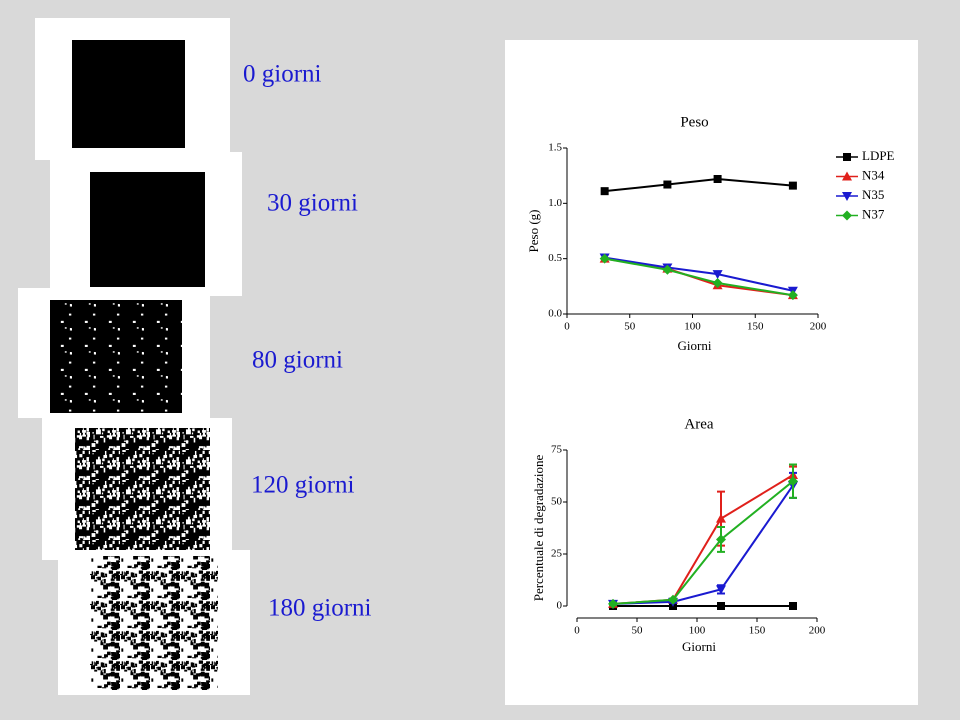 This screenshot has height=720, width=960. What do you see at coordinates (297, 360) in the screenshot?
I see `photo-label: 80 giorni` at bounding box center [297, 360].